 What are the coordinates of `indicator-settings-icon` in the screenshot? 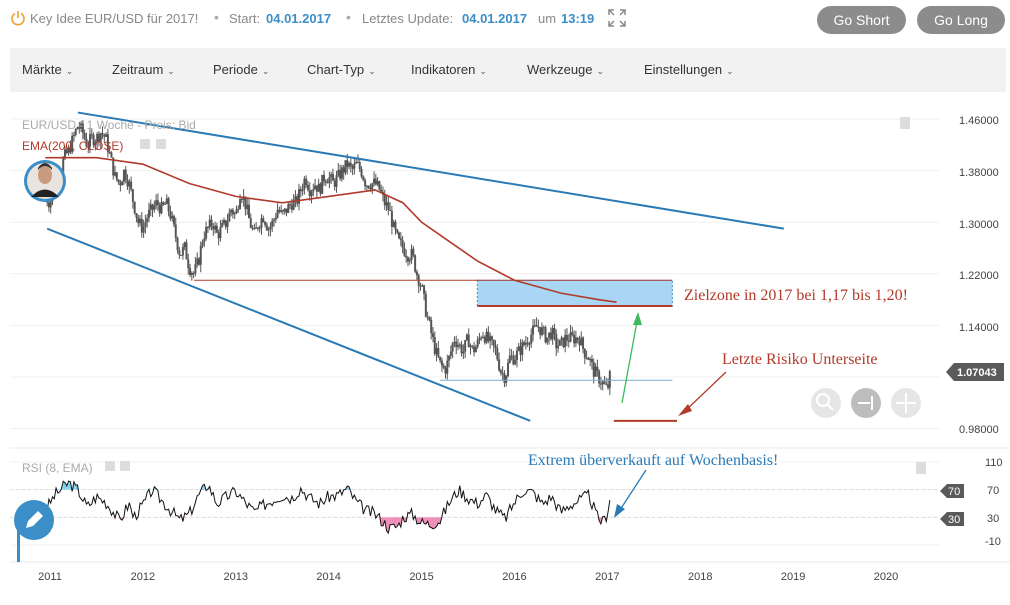 It's located at (153, 144).